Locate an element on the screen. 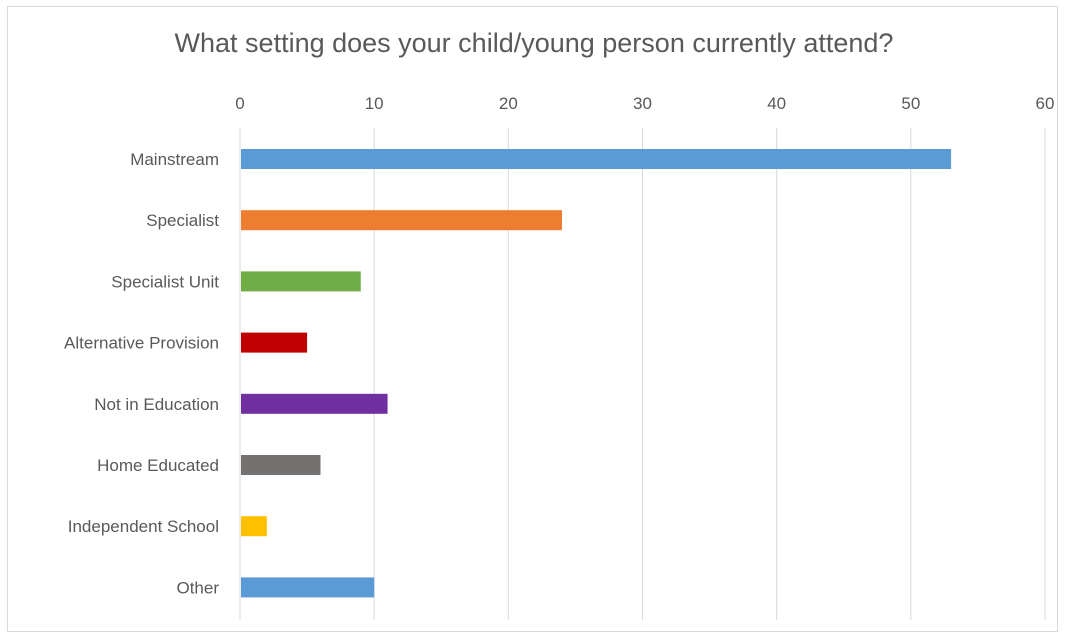 This screenshot has height=640, width=1068. x-tick-label: 30 is located at coordinates (642, 103).